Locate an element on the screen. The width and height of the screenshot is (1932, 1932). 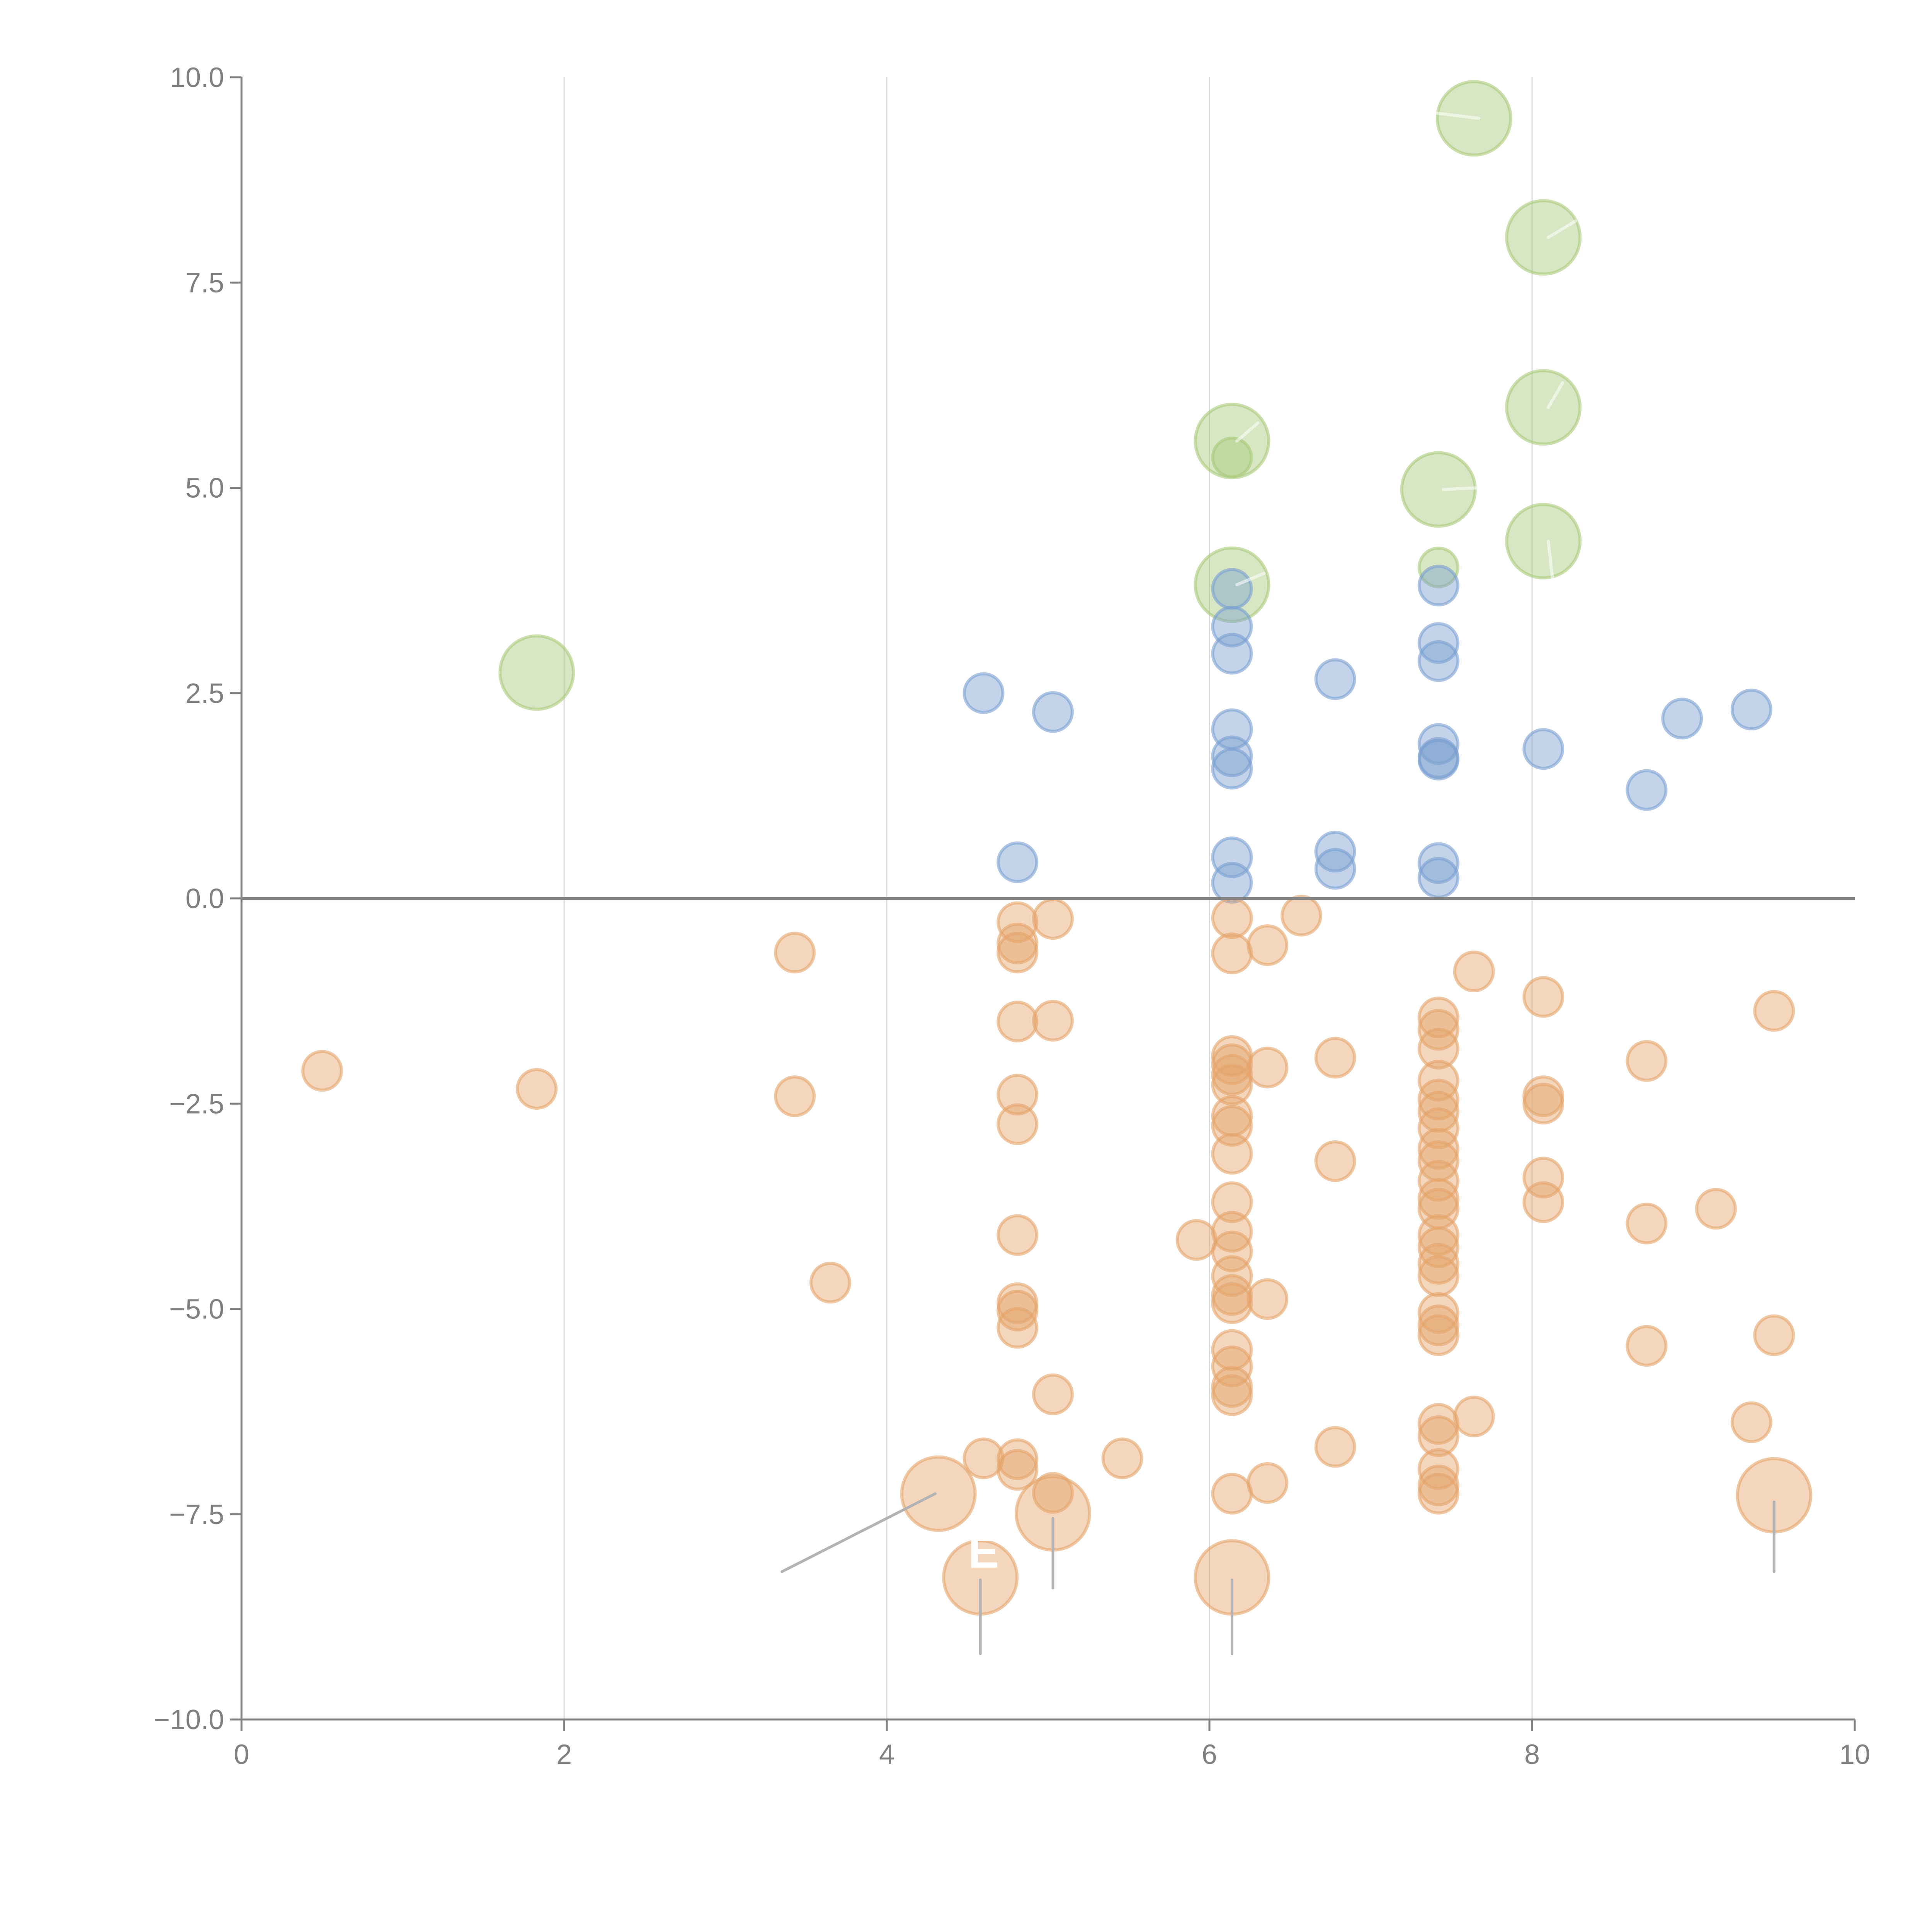
y-tick-label: −10.0 is located at coordinates (189, 1719).